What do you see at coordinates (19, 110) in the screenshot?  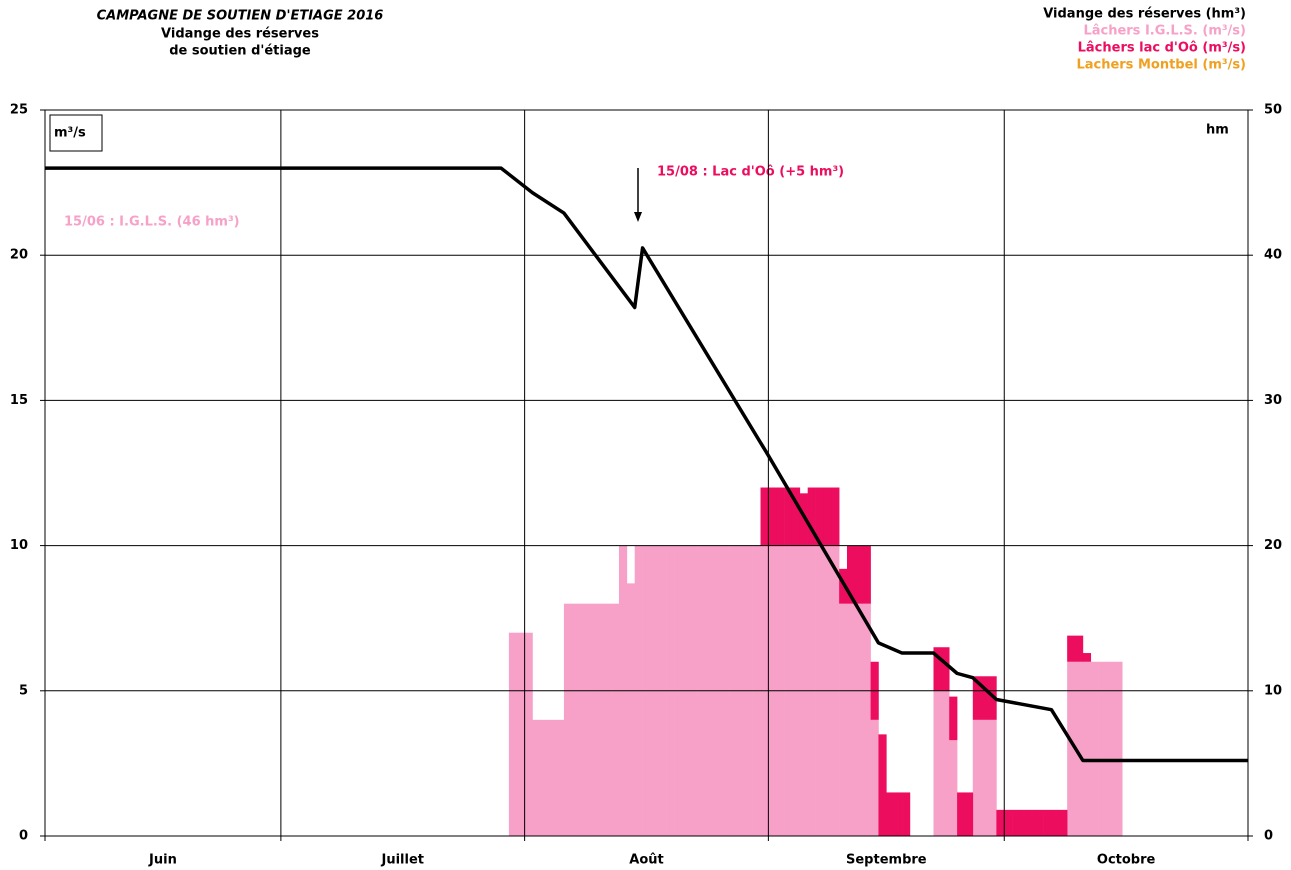 I see `y-tick-label: 25` at bounding box center [19, 110].